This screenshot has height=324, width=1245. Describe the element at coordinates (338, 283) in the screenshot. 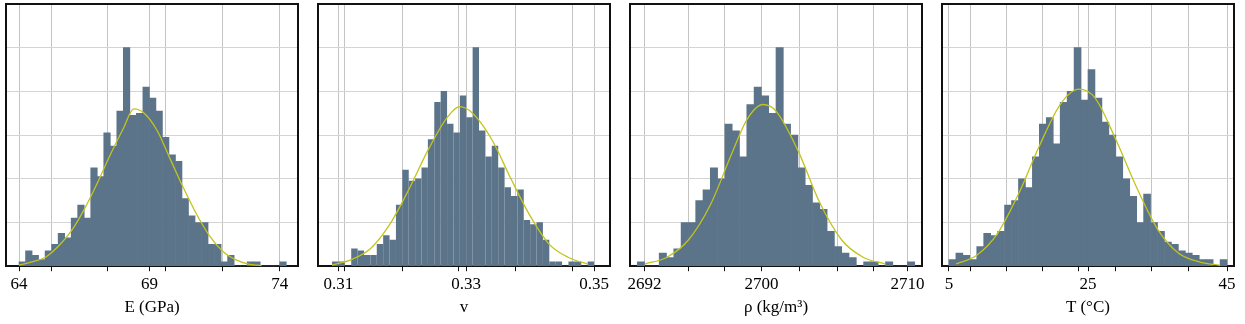

I see `x-tick-label: 0.31` at that location.